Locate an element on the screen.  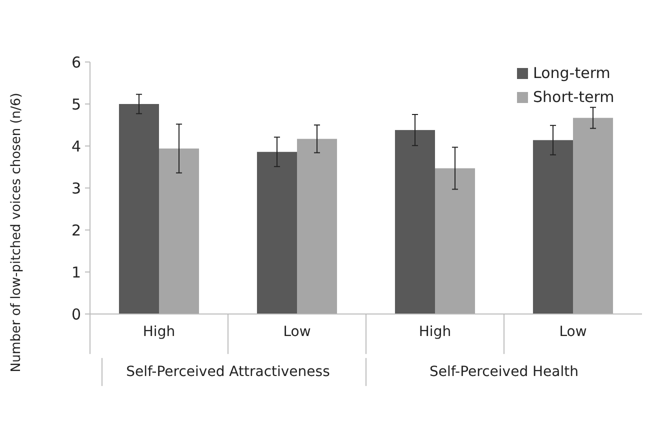
y-tick-label: 5 is located at coordinates (76, 104).